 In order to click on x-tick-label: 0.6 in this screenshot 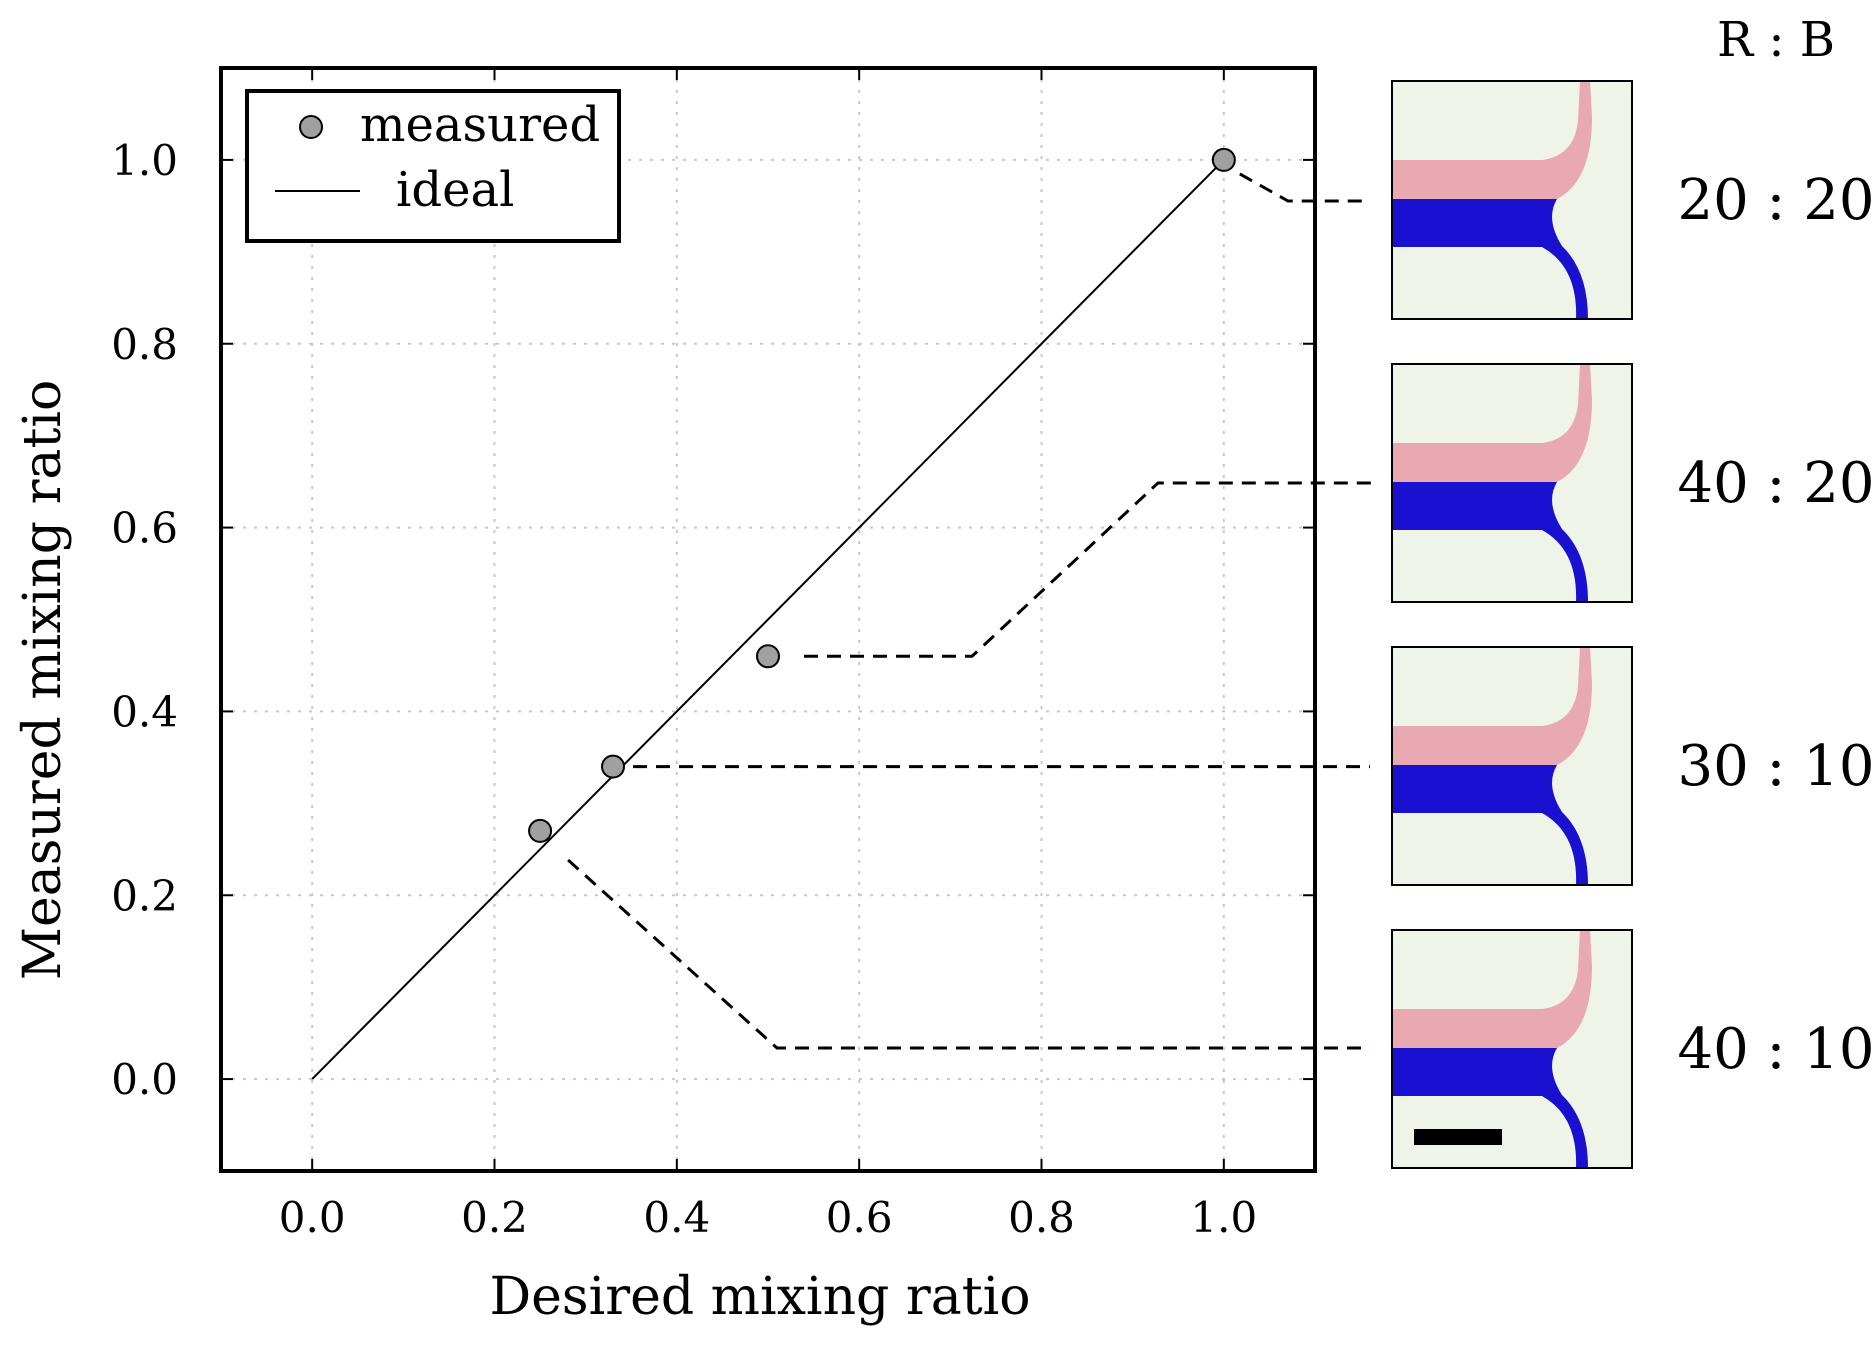, I will do `click(859, 1217)`.